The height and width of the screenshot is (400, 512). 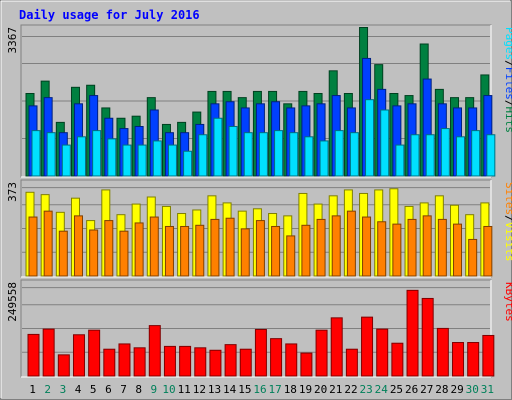 What do you see at coordinates (366, 389) in the screenshot?
I see `day-label-23: 23` at bounding box center [366, 389].